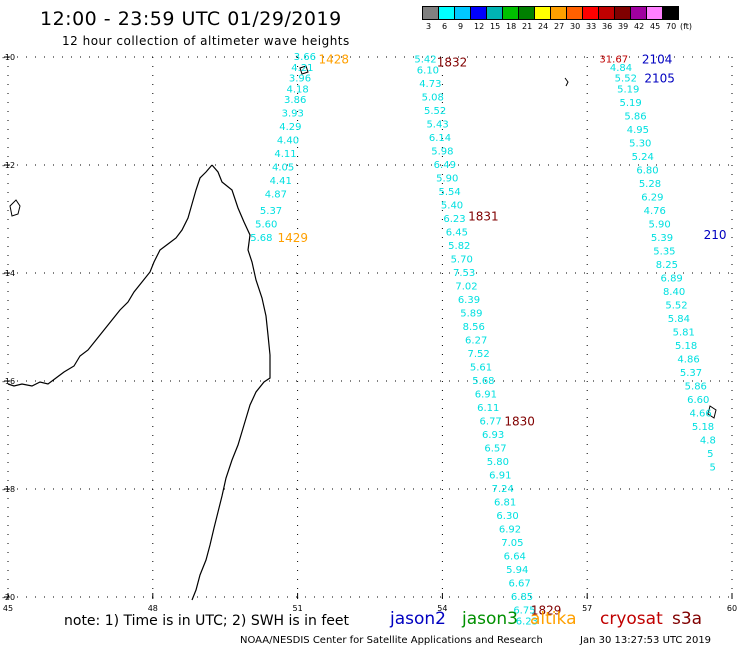  Describe the element at coordinates (488, 408) in the screenshot. I see `swh-label: 6.11` at that location.